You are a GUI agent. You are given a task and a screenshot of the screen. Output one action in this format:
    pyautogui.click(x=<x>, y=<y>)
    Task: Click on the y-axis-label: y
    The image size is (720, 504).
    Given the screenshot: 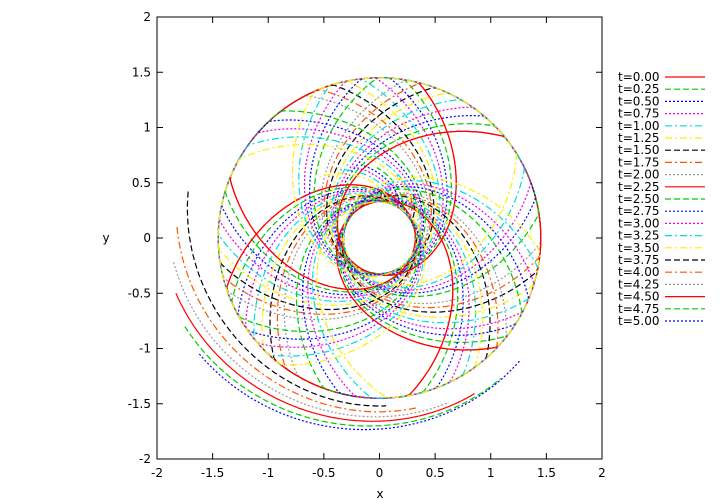 What is the action you would take?
    pyautogui.click(x=105, y=238)
    